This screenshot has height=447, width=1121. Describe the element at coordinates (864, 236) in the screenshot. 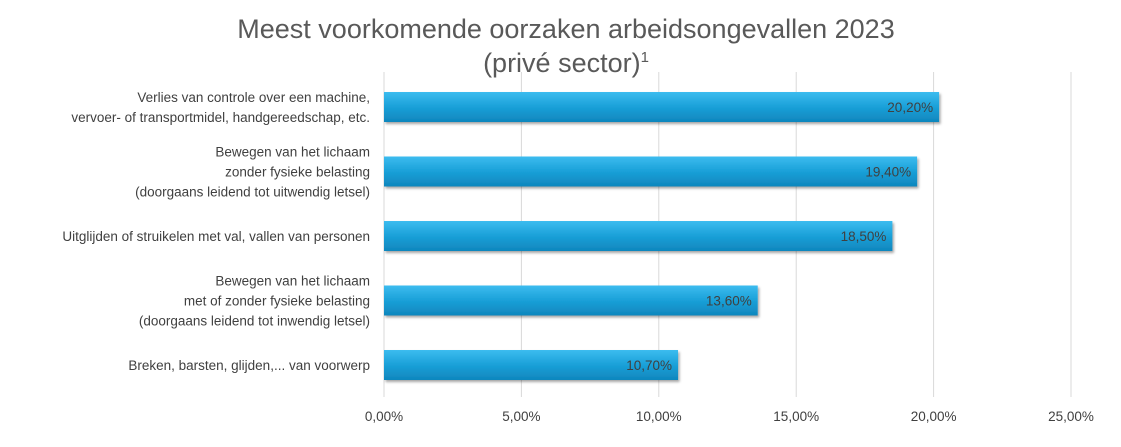

I see `bar-value-label: 18,50%` at that location.